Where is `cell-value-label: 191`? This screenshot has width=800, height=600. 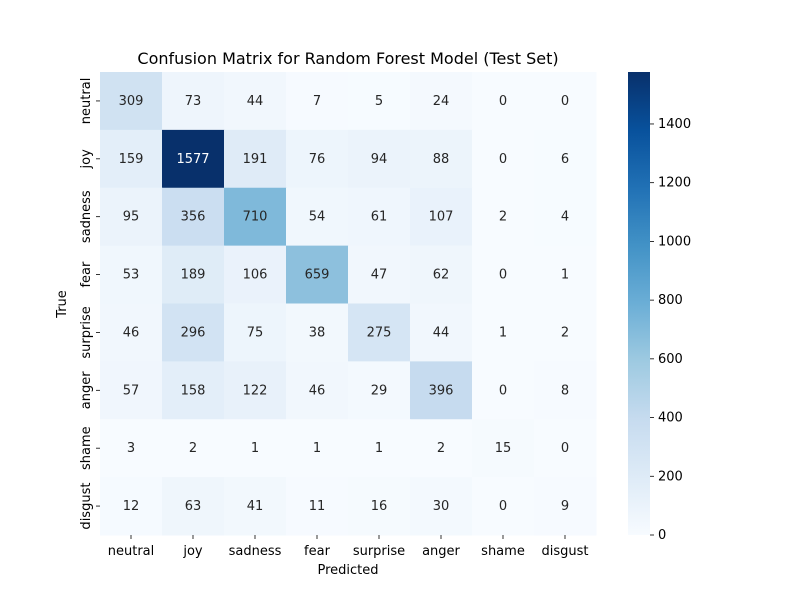 cell-value-label: 191 is located at coordinates (255, 159).